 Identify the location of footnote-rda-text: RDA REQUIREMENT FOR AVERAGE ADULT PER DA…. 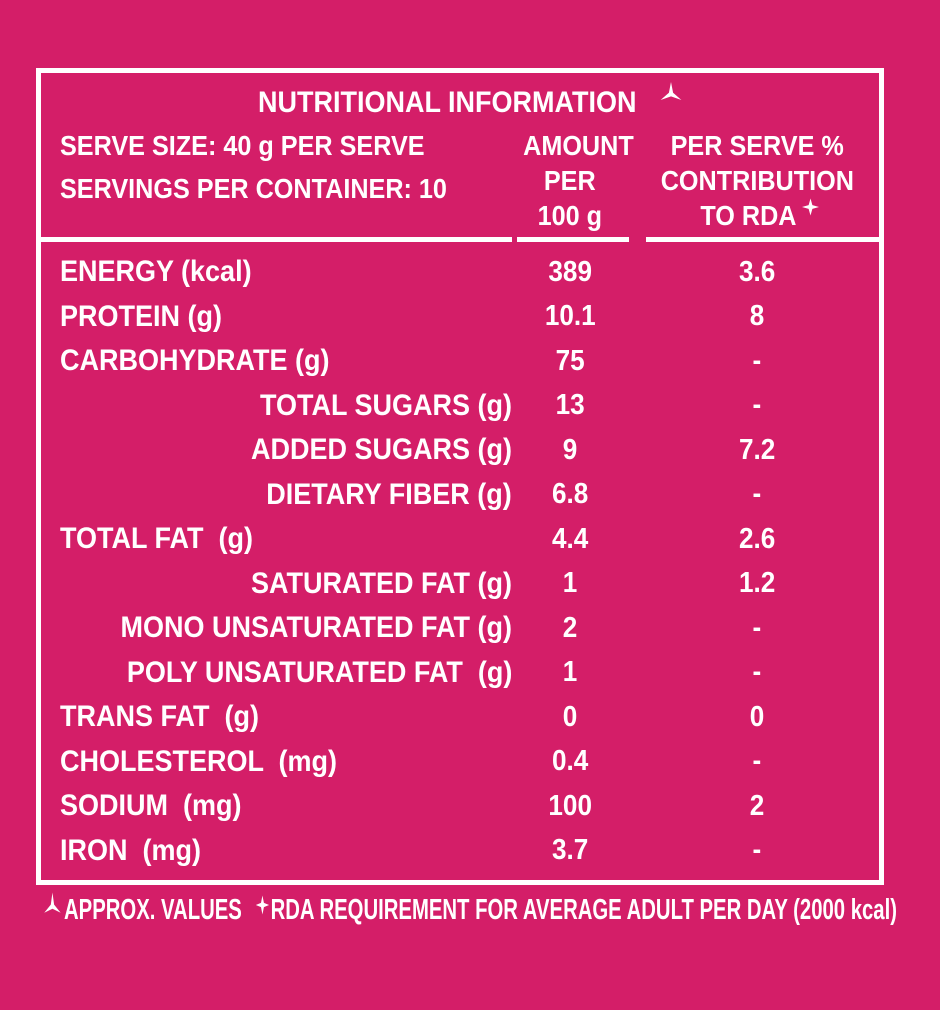
(583, 910).